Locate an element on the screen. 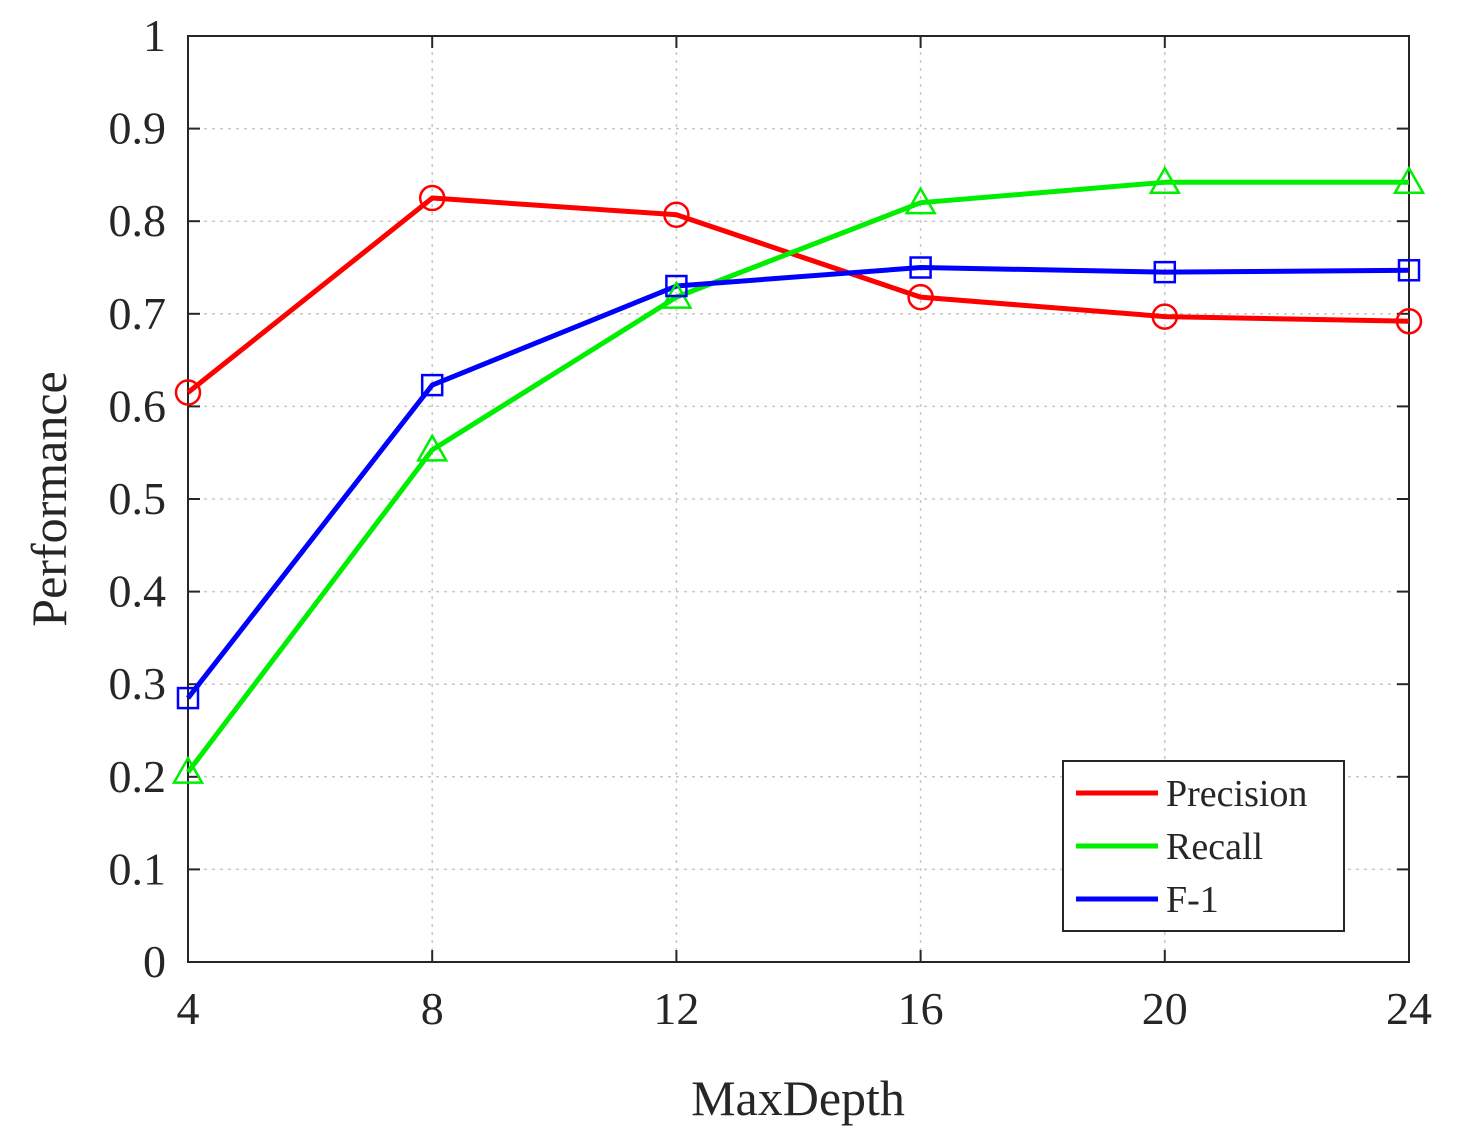 The width and height of the screenshot is (1459, 1147). x-tick-label: 16 is located at coordinates (921, 1008).